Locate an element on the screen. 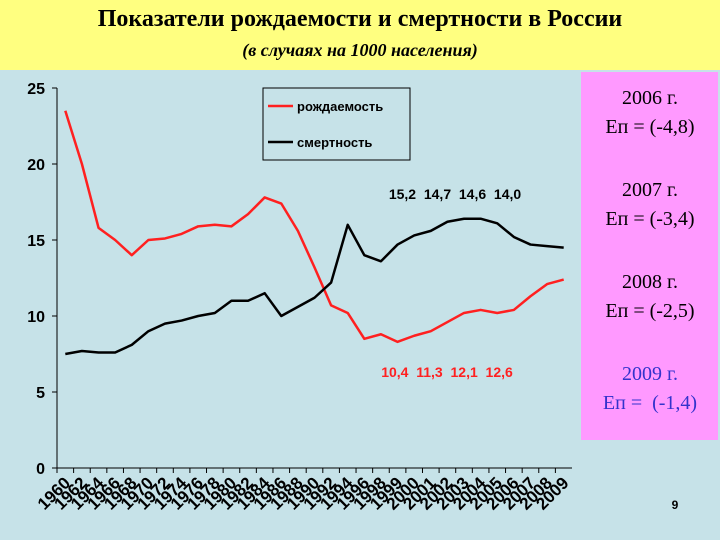 The height and width of the screenshot is (540, 720). info-panel is located at coordinates (649, 256).